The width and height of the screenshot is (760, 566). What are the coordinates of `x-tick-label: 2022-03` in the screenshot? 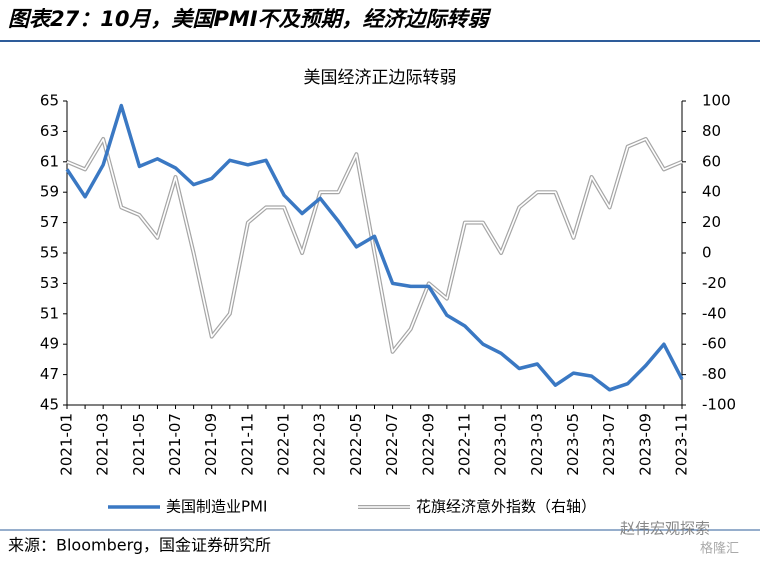 It's located at (320, 444).